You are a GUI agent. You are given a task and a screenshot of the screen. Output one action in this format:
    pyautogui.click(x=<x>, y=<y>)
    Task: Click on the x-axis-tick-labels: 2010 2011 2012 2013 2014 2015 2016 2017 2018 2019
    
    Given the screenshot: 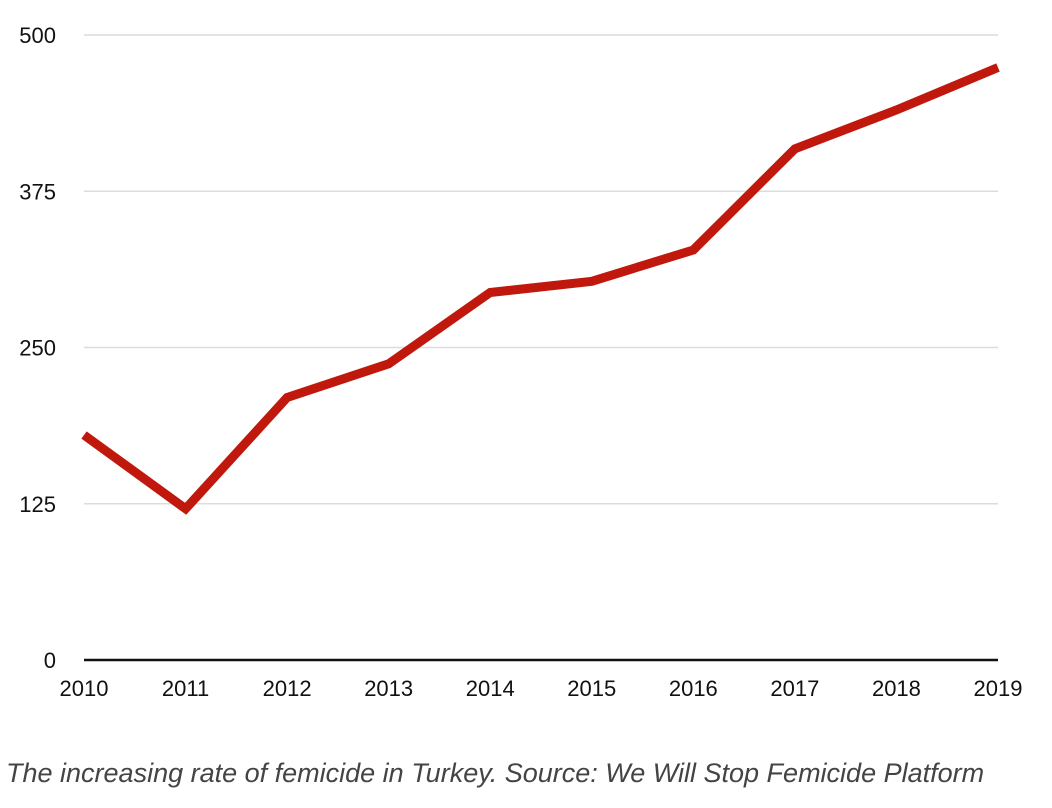 What is the action you would take?
    pyautogui.click(x=541, y=688)
    